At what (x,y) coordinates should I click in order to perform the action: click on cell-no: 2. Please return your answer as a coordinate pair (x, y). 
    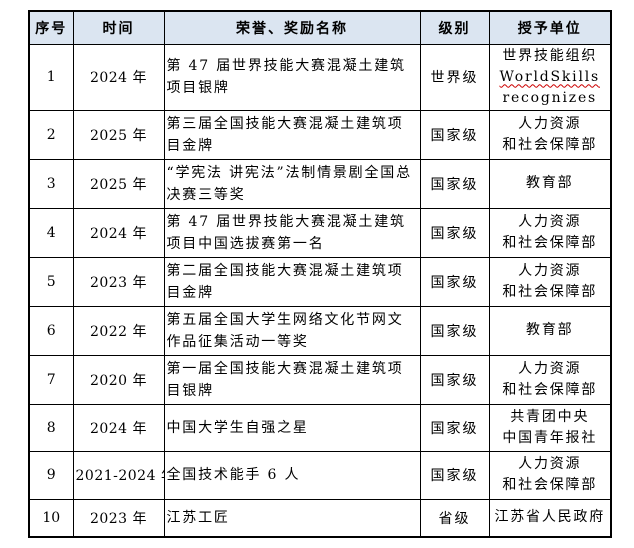
    Looking at the image, I should click on (51, 134).